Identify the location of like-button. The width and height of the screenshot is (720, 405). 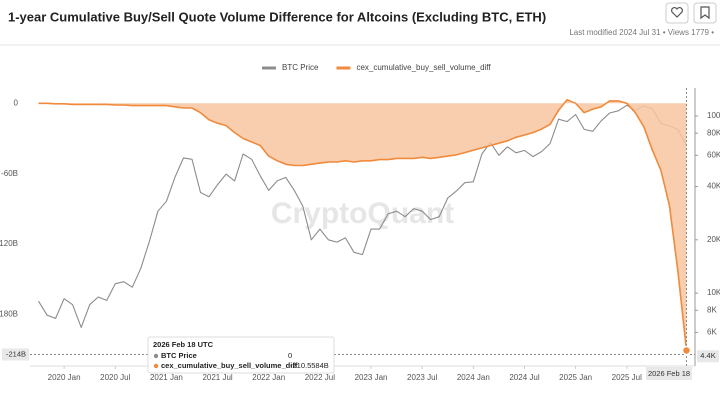
(677, 13).